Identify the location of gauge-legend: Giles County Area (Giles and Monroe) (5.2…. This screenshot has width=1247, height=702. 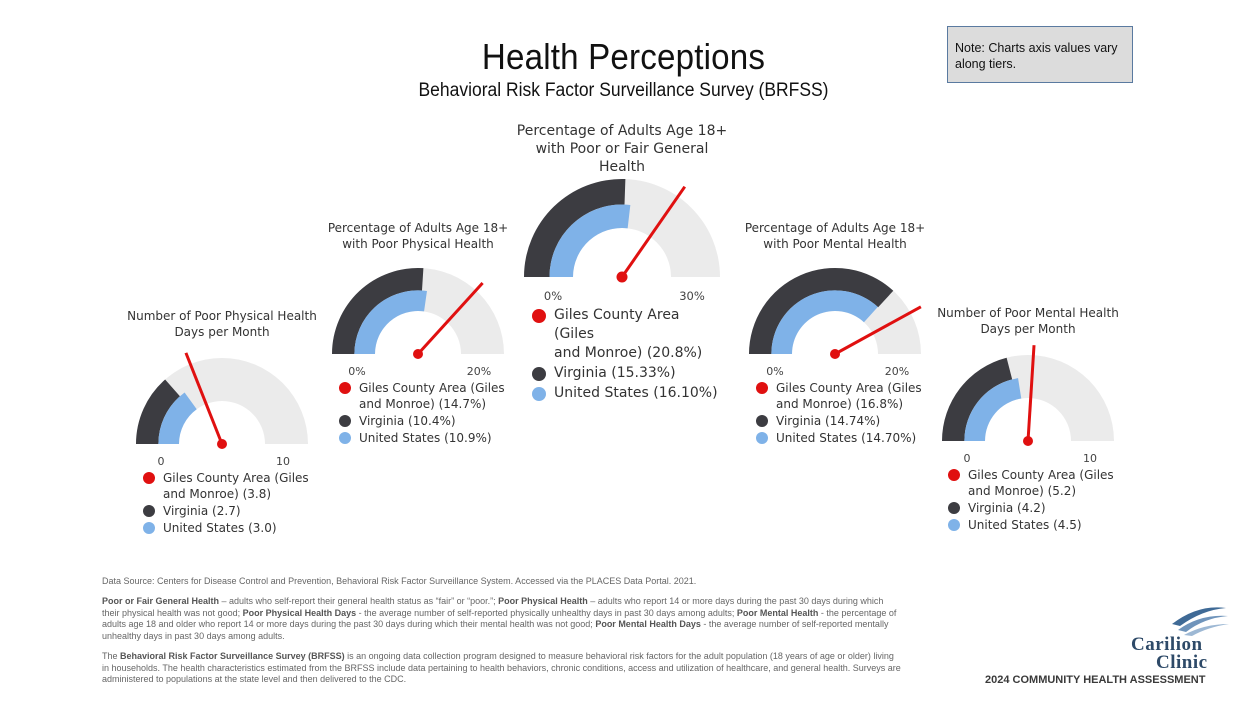
(1043, 500).